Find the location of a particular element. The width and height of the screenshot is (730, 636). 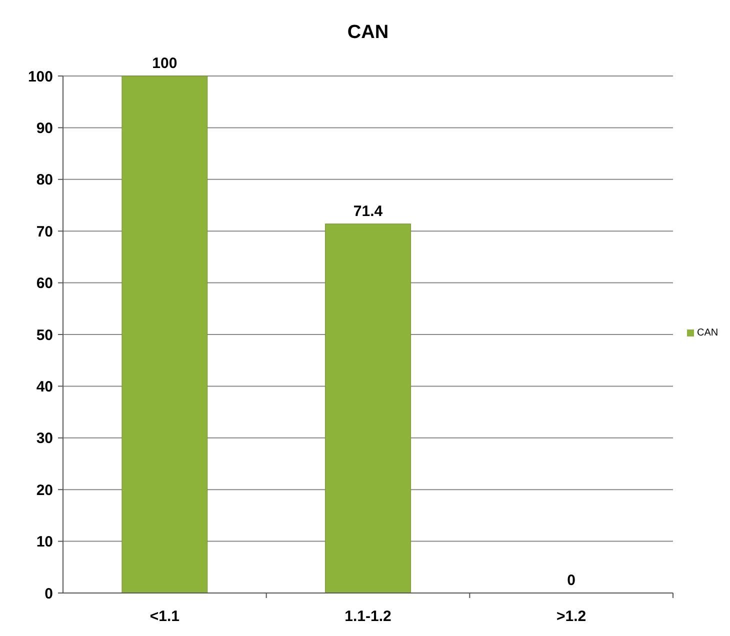

x-tick-label: 1.1-1.2 is located at coordinates (368, 616).